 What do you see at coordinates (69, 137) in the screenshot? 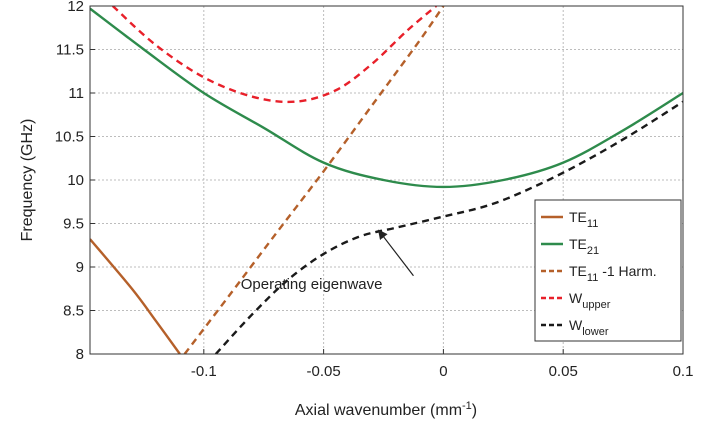
I see `y-tick-label: 10.5` at bounding box center [69, 137].